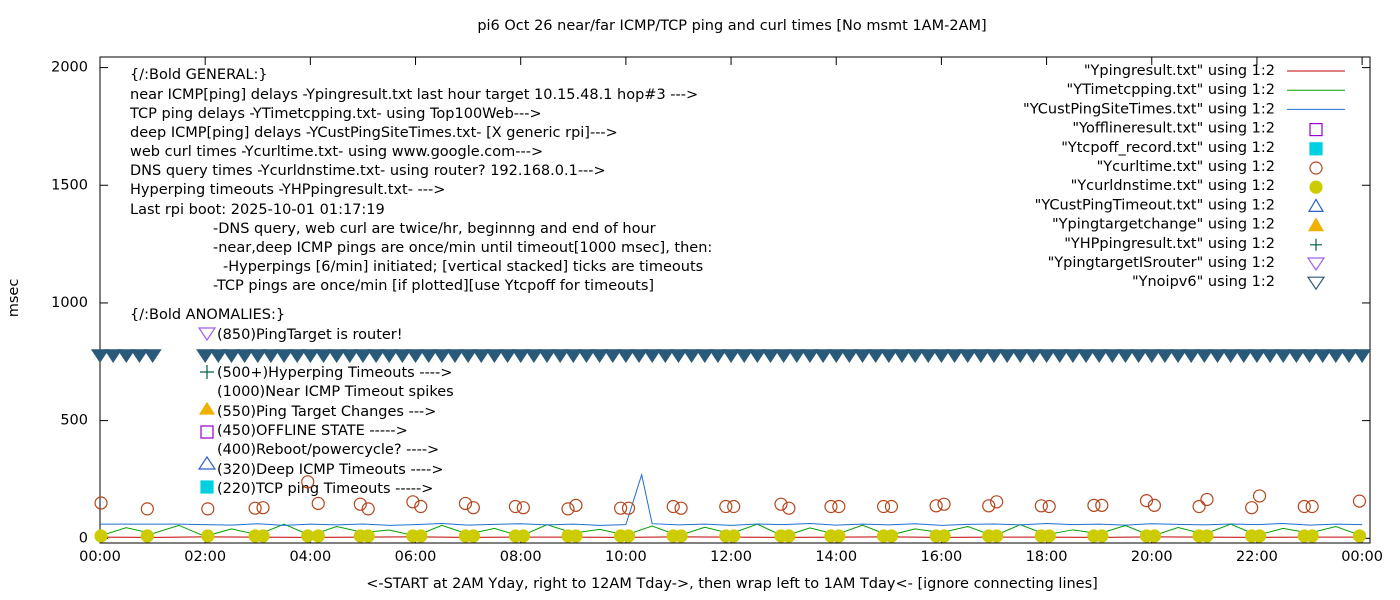  Describe the element at coordinates (1155, 205) in the screenshot. I see `legend-label: "YCustPingTimeout.txt" using 1:2` at that location.